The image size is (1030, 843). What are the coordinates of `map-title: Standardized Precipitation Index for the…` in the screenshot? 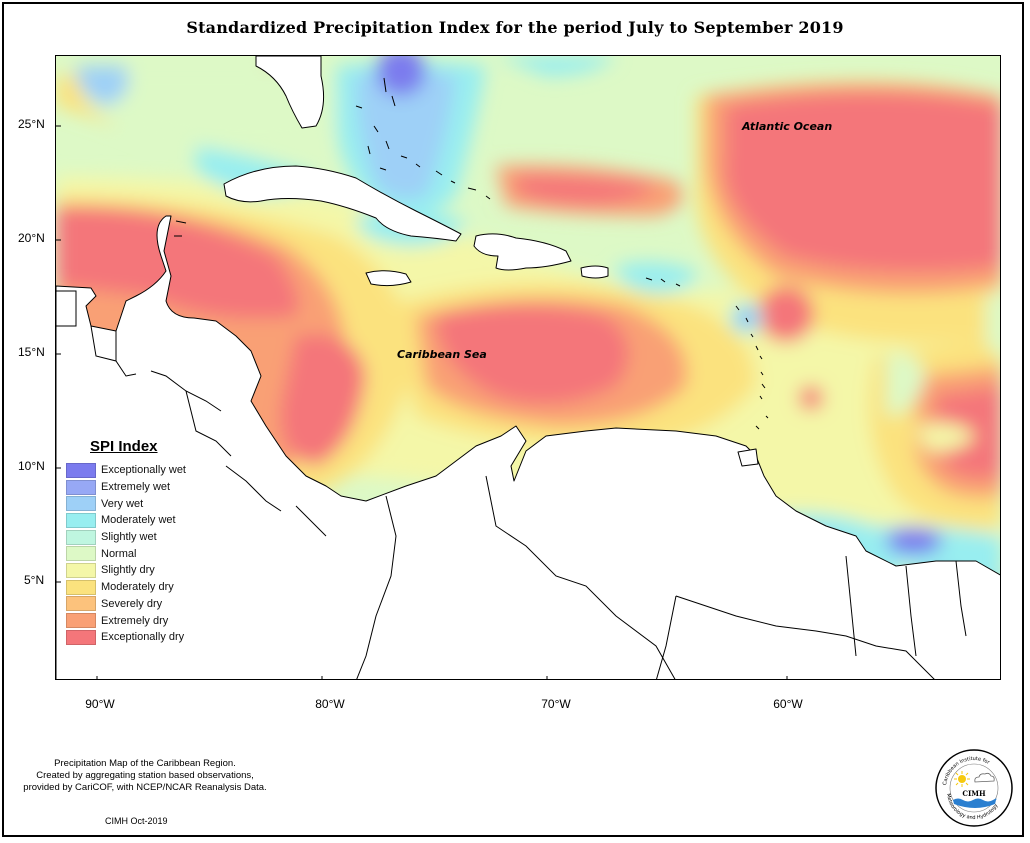 It's located at (515, 27).